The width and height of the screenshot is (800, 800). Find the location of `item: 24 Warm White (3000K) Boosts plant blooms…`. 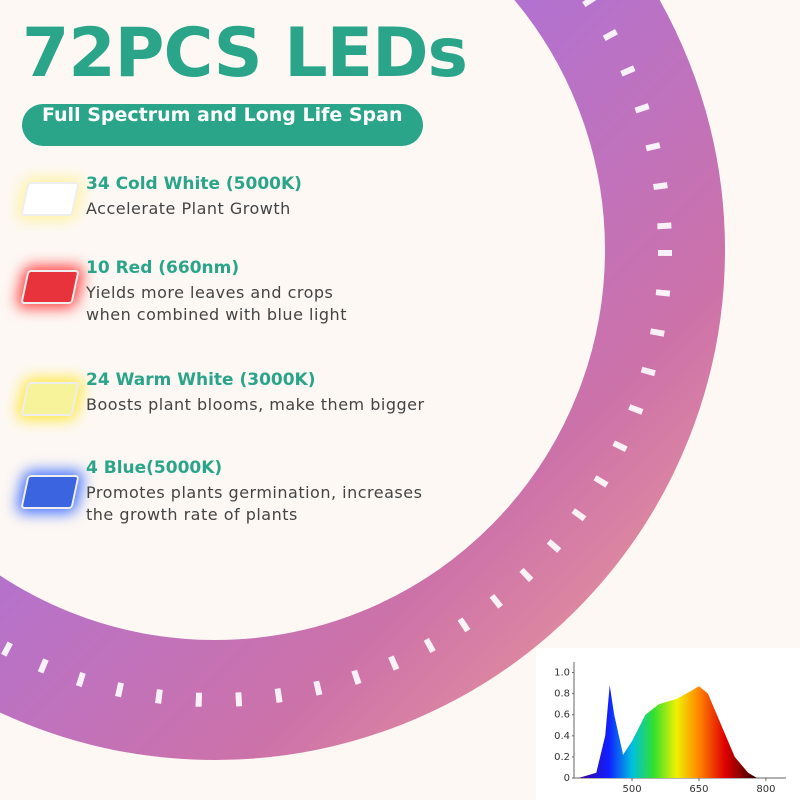

item: 24 Warm White (3000K) Boosts plant blooms… is located at coordinates (255, 393).